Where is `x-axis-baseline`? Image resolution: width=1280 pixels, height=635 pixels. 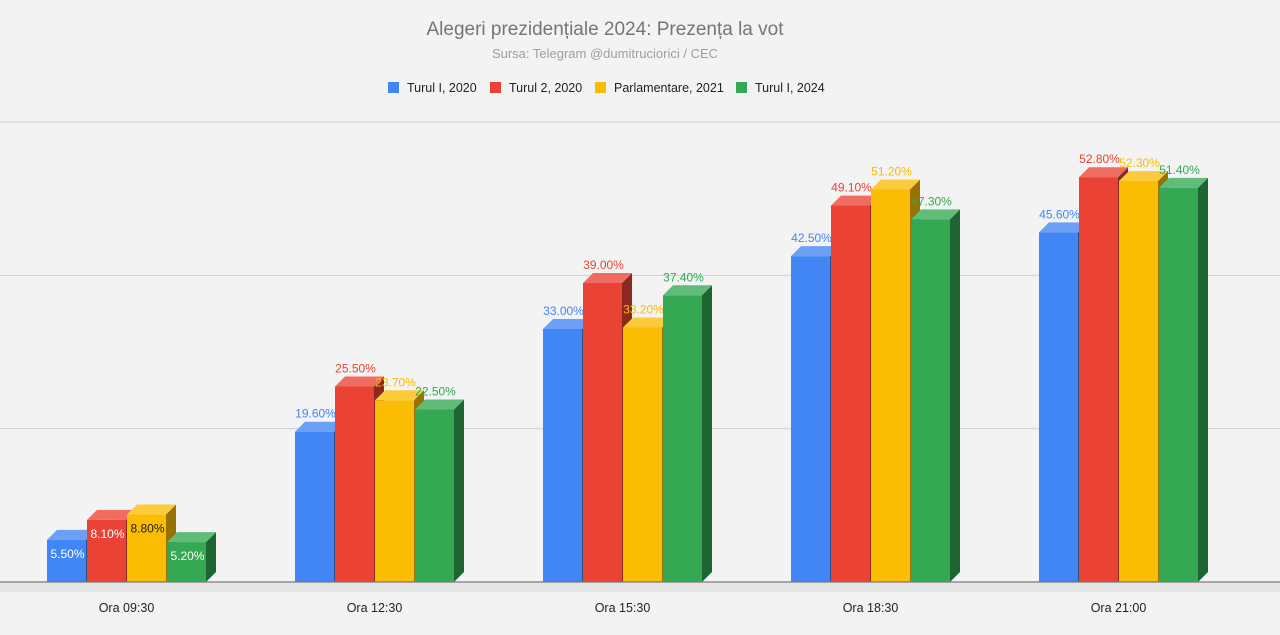 x-axis-baseline is located at coordinates (640, 586).